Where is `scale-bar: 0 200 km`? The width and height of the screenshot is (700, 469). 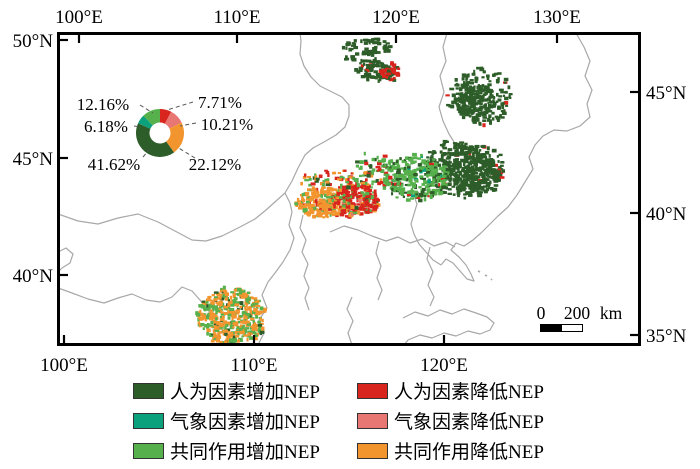
scale-bar: 0 200 km is located at coordinates (580, 317).